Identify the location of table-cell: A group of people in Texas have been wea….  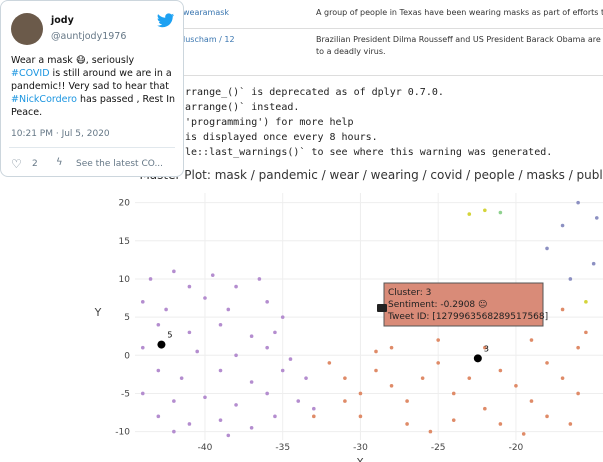
(459, 12).